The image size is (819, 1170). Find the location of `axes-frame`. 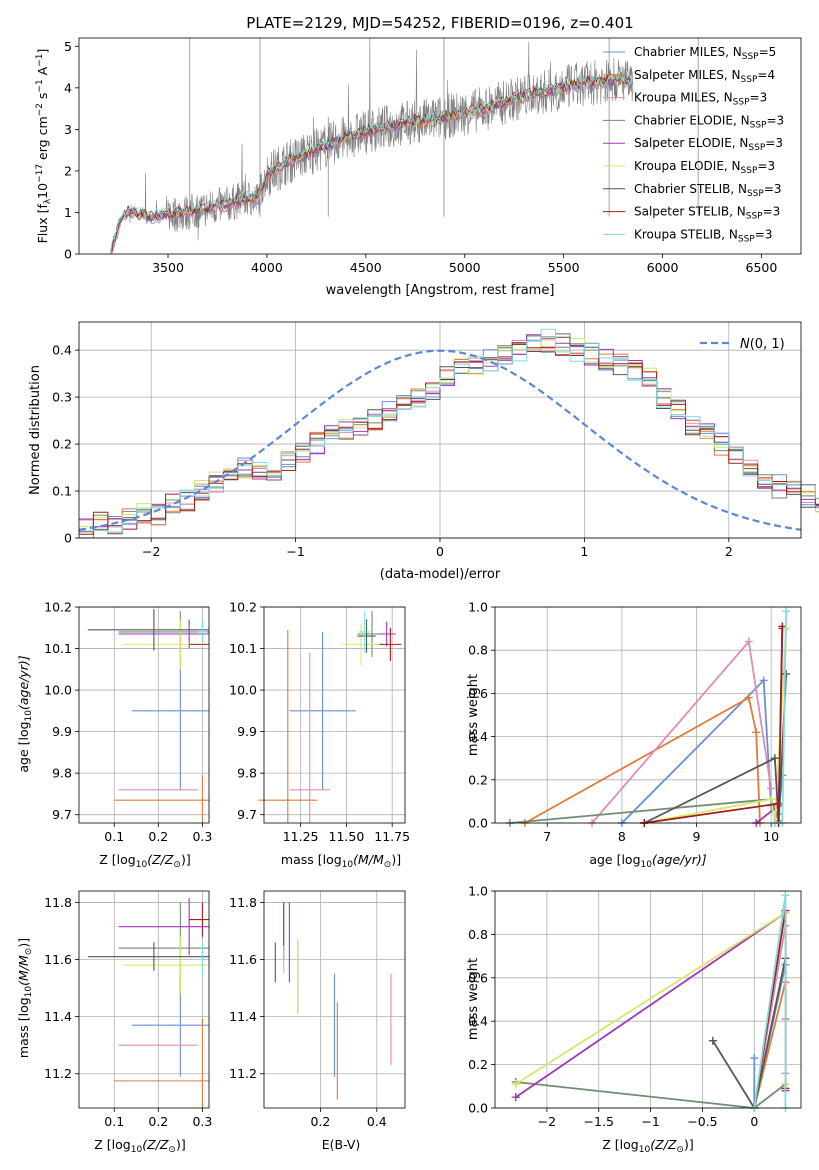

axes-frame is located at coordinates (648, 715).